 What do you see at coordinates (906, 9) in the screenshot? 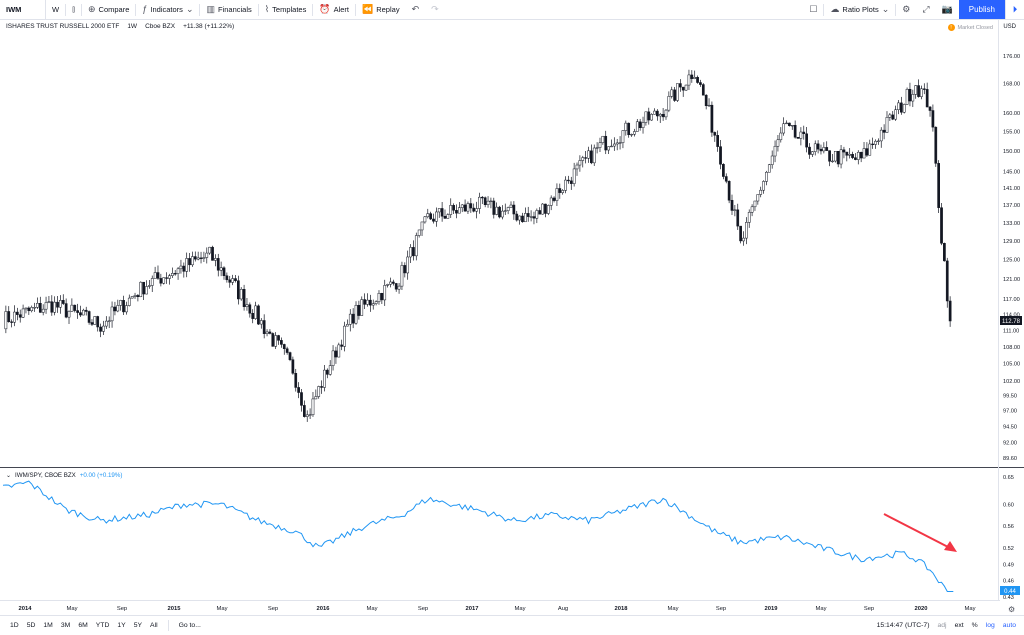
I see `settings-button: ⚙` at bounding box center [906, 9].